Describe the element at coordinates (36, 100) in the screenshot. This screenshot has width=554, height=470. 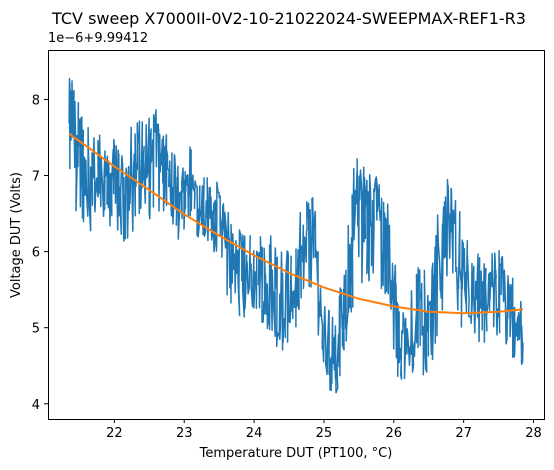
I see `y-tick-label: 8` at that location.